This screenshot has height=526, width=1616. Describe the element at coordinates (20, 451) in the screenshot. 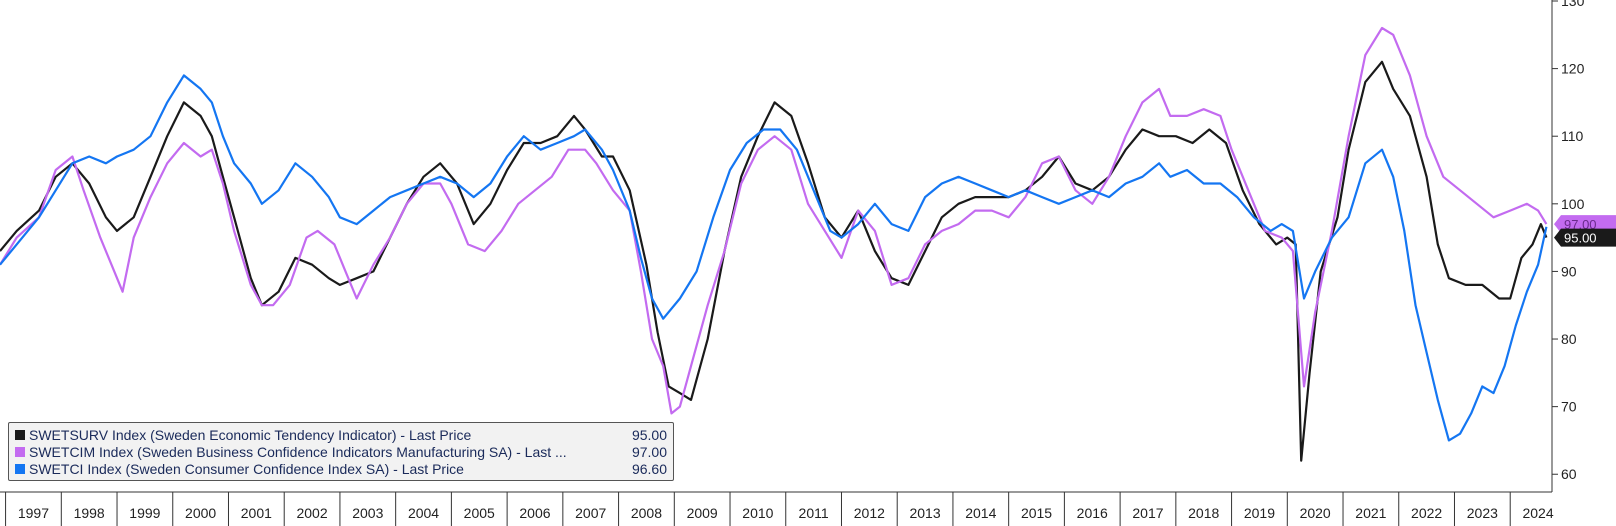

I see `legend-swatch-swetcim` at that location.